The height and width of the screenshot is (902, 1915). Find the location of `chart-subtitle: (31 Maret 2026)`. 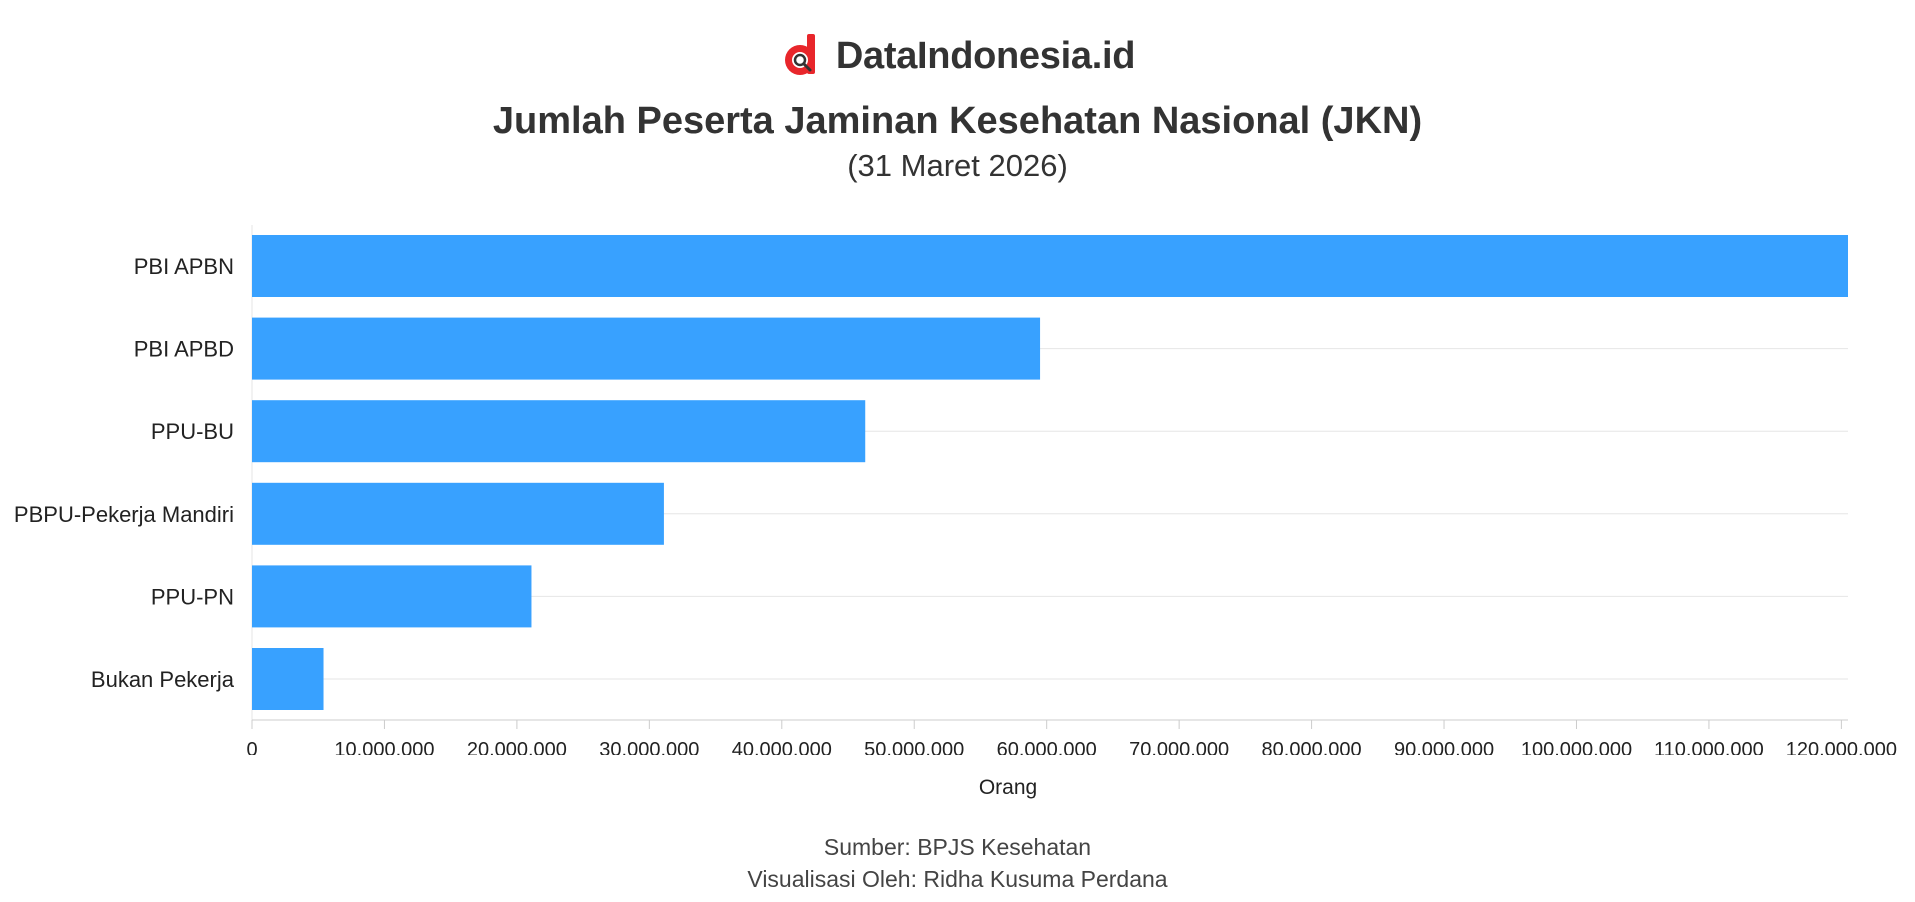

chart-subtitle: (31 Maret 2026) is located at coordinates (957, 165).